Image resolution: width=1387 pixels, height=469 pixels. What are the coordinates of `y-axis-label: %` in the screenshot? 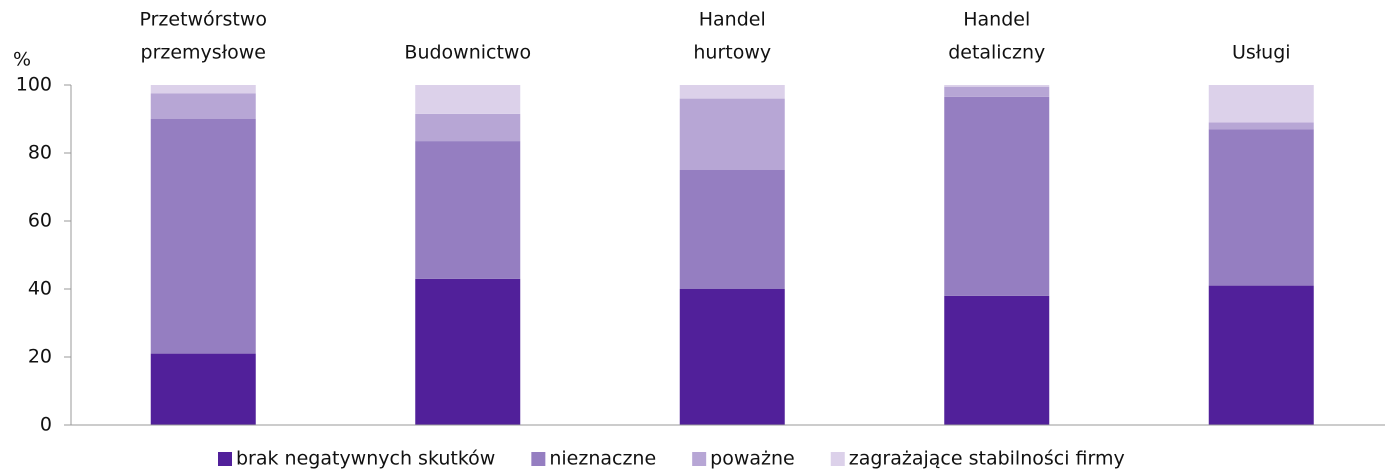 It's located at (22, 60).